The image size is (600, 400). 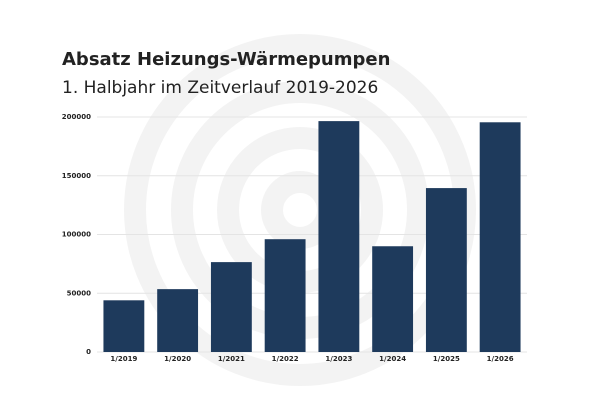 What do you see at coordinates (446, 359) in the screenshot?
I see `x-tick-label: 1/2025` at bounding box center [446, 359].